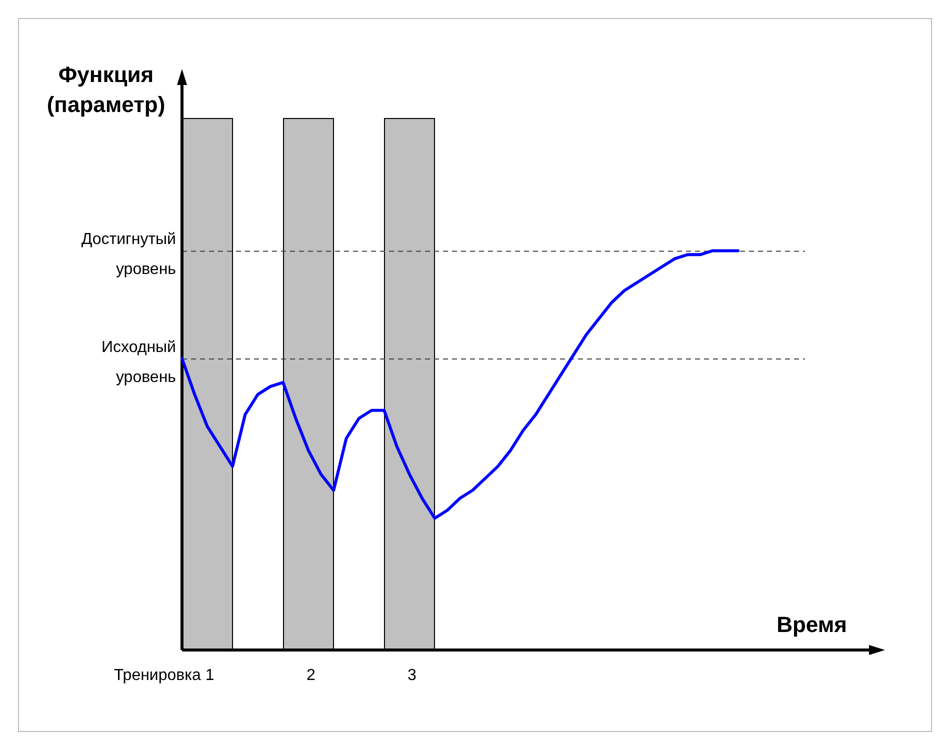 The image size is (951, 749). Describe the element at coordinates (311, 676) in the screenshot. I see `text: 2` at that location.